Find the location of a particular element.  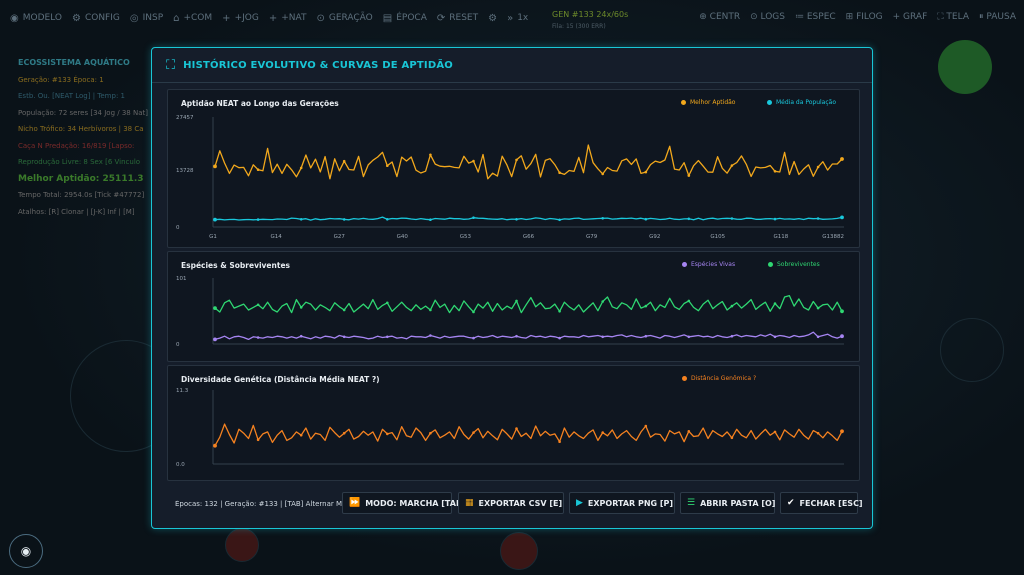

legend-item: Média da População is located at coordinates (801, 102).